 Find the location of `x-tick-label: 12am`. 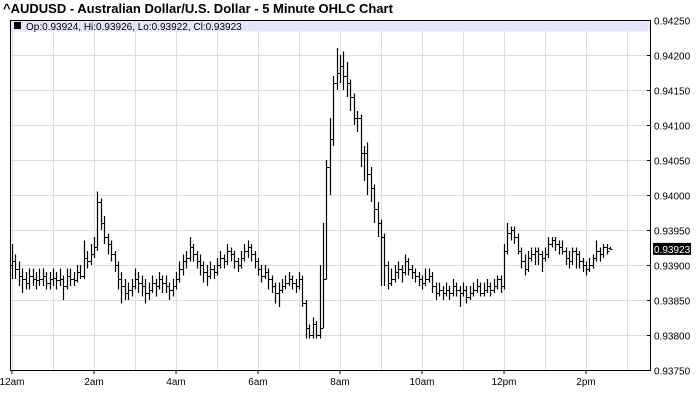

x-tick-label: 12am is located at coordinates (12, 382).